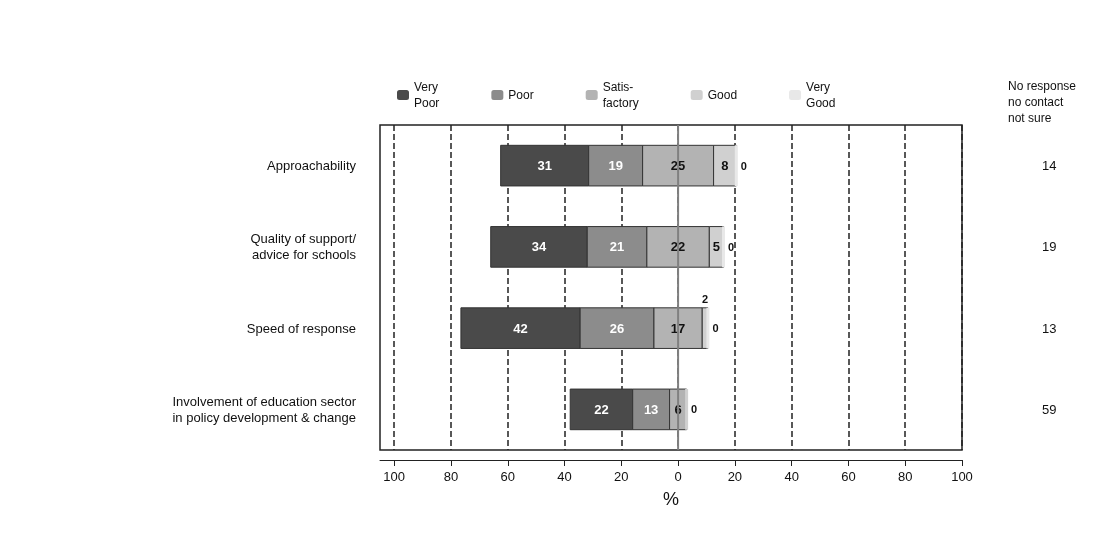 The height and width of the screenshot is (557, 1099). Describe the element at coordinates (705, 298) in the screenshot. I see `data-label: 2` at that location.